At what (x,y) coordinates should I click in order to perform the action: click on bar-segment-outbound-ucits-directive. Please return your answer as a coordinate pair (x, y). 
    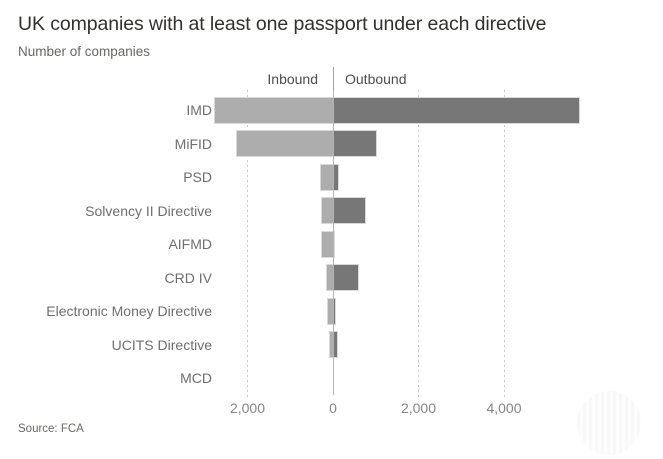
    Looking at the image, I should click on (334, 344).